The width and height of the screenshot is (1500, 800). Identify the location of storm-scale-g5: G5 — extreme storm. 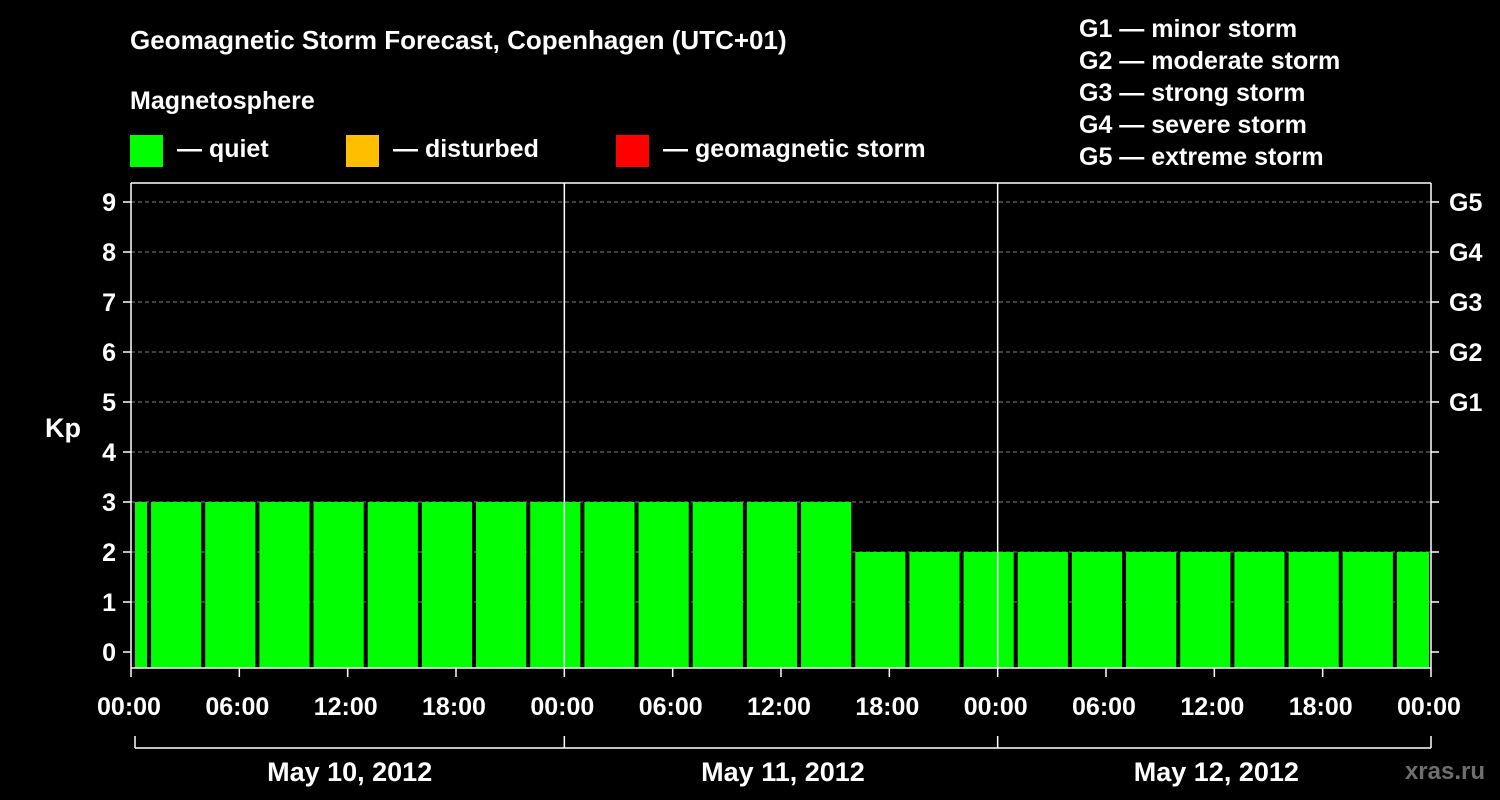
(1201, 157).